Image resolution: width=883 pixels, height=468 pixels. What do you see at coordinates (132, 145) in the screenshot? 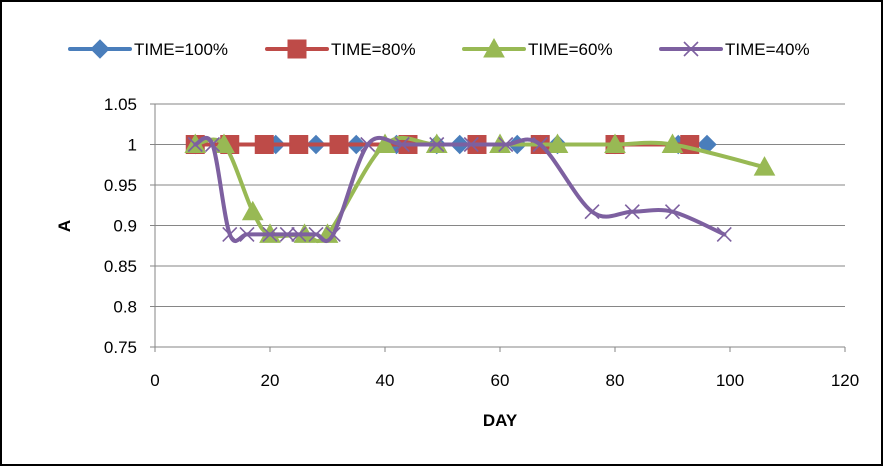
I see `y-tick-label: 1` at bounding box center [132, 145].